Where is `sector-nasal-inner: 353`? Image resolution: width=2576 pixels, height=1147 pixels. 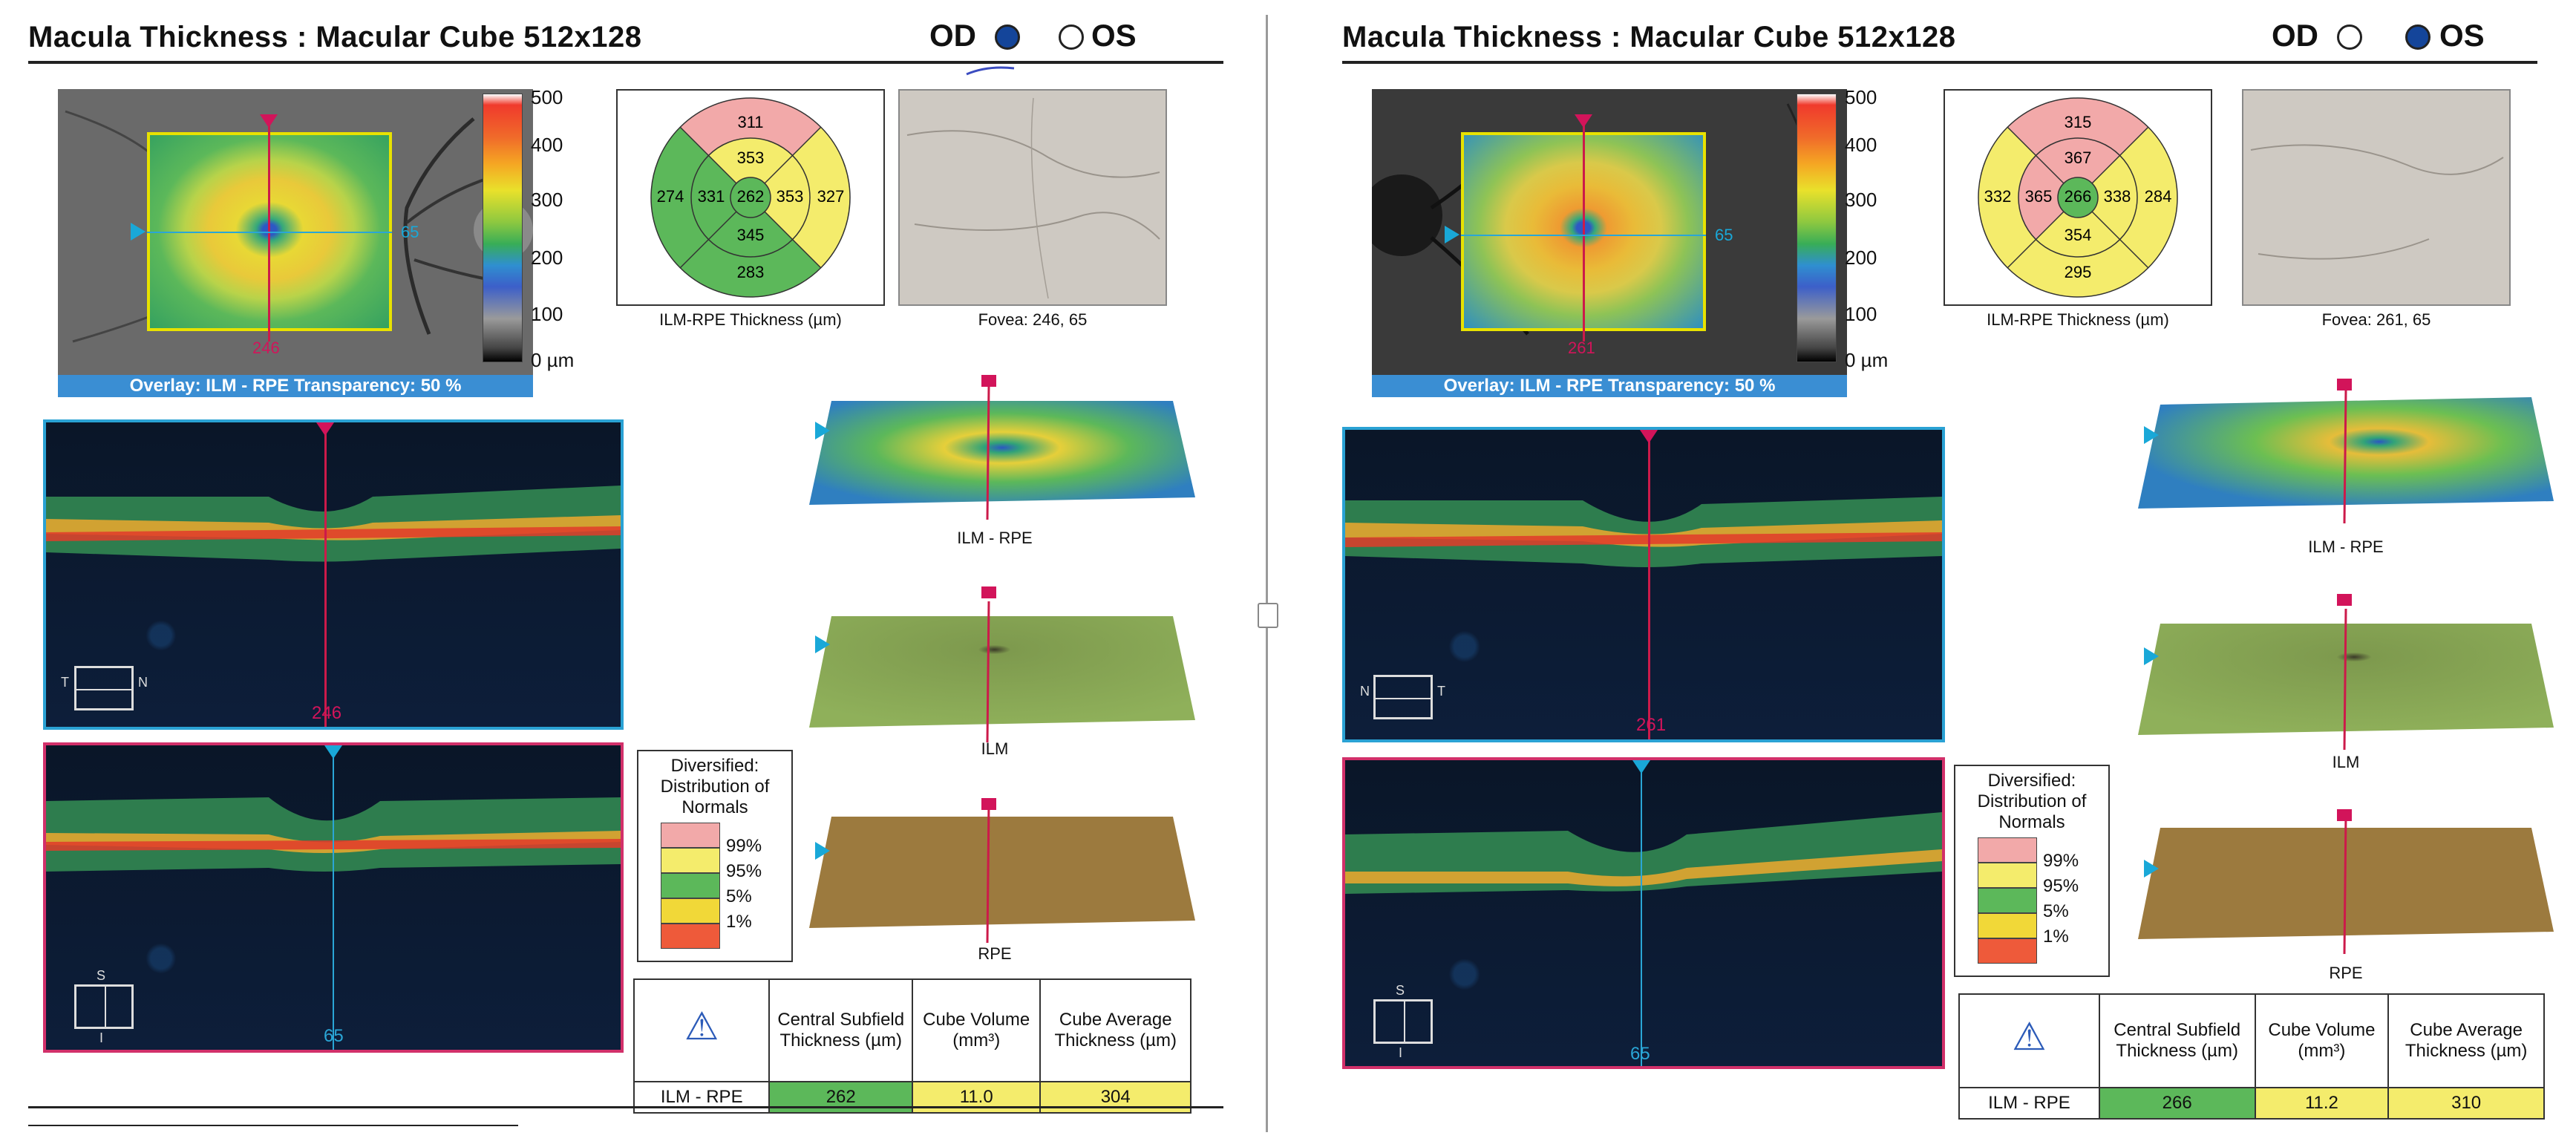 sector-nasal-inner: 353 is located at coordinates (791, 196).